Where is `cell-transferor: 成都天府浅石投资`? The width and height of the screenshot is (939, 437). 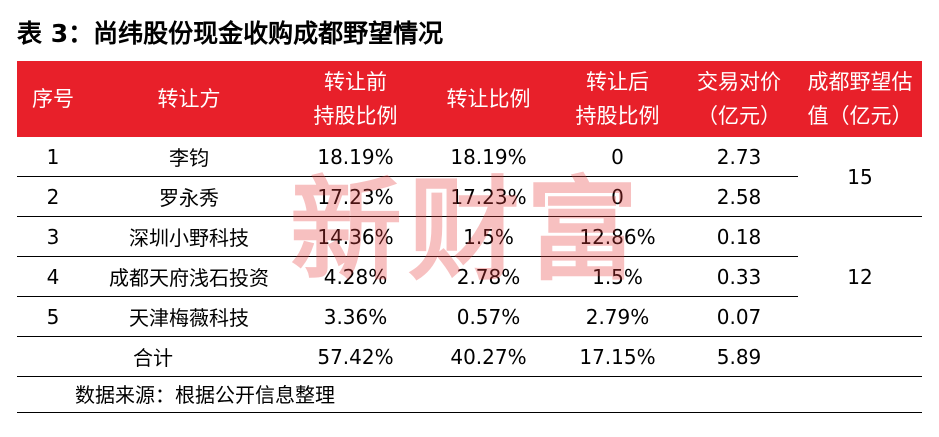 cell-transferor: 成都天府浅石投资 is located at coordinates (189, 276).